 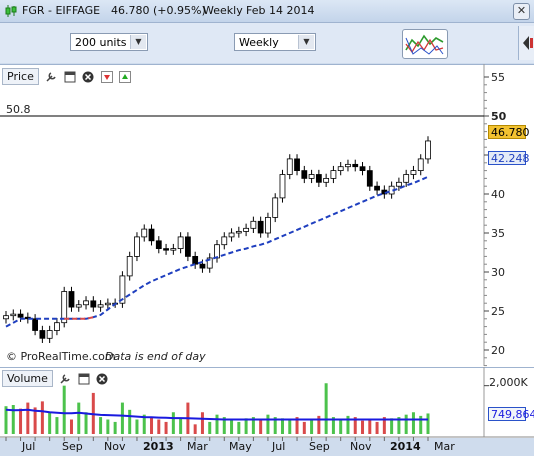 I want to click on x-tick: May, so click(x=240, y=446).